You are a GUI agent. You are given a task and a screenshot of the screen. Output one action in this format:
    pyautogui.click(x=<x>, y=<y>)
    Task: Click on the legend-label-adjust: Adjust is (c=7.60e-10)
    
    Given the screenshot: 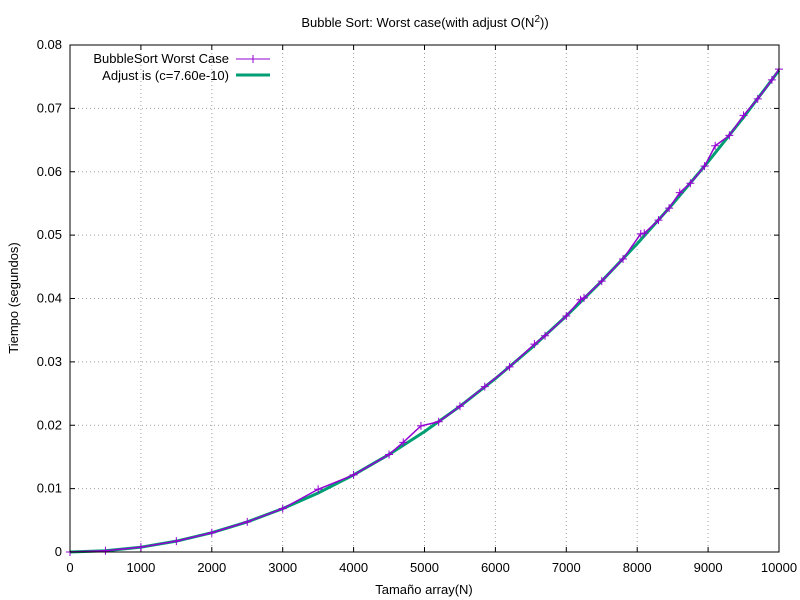 What is the action you would take?
    pyautogui.click(x=165, y=75)
    